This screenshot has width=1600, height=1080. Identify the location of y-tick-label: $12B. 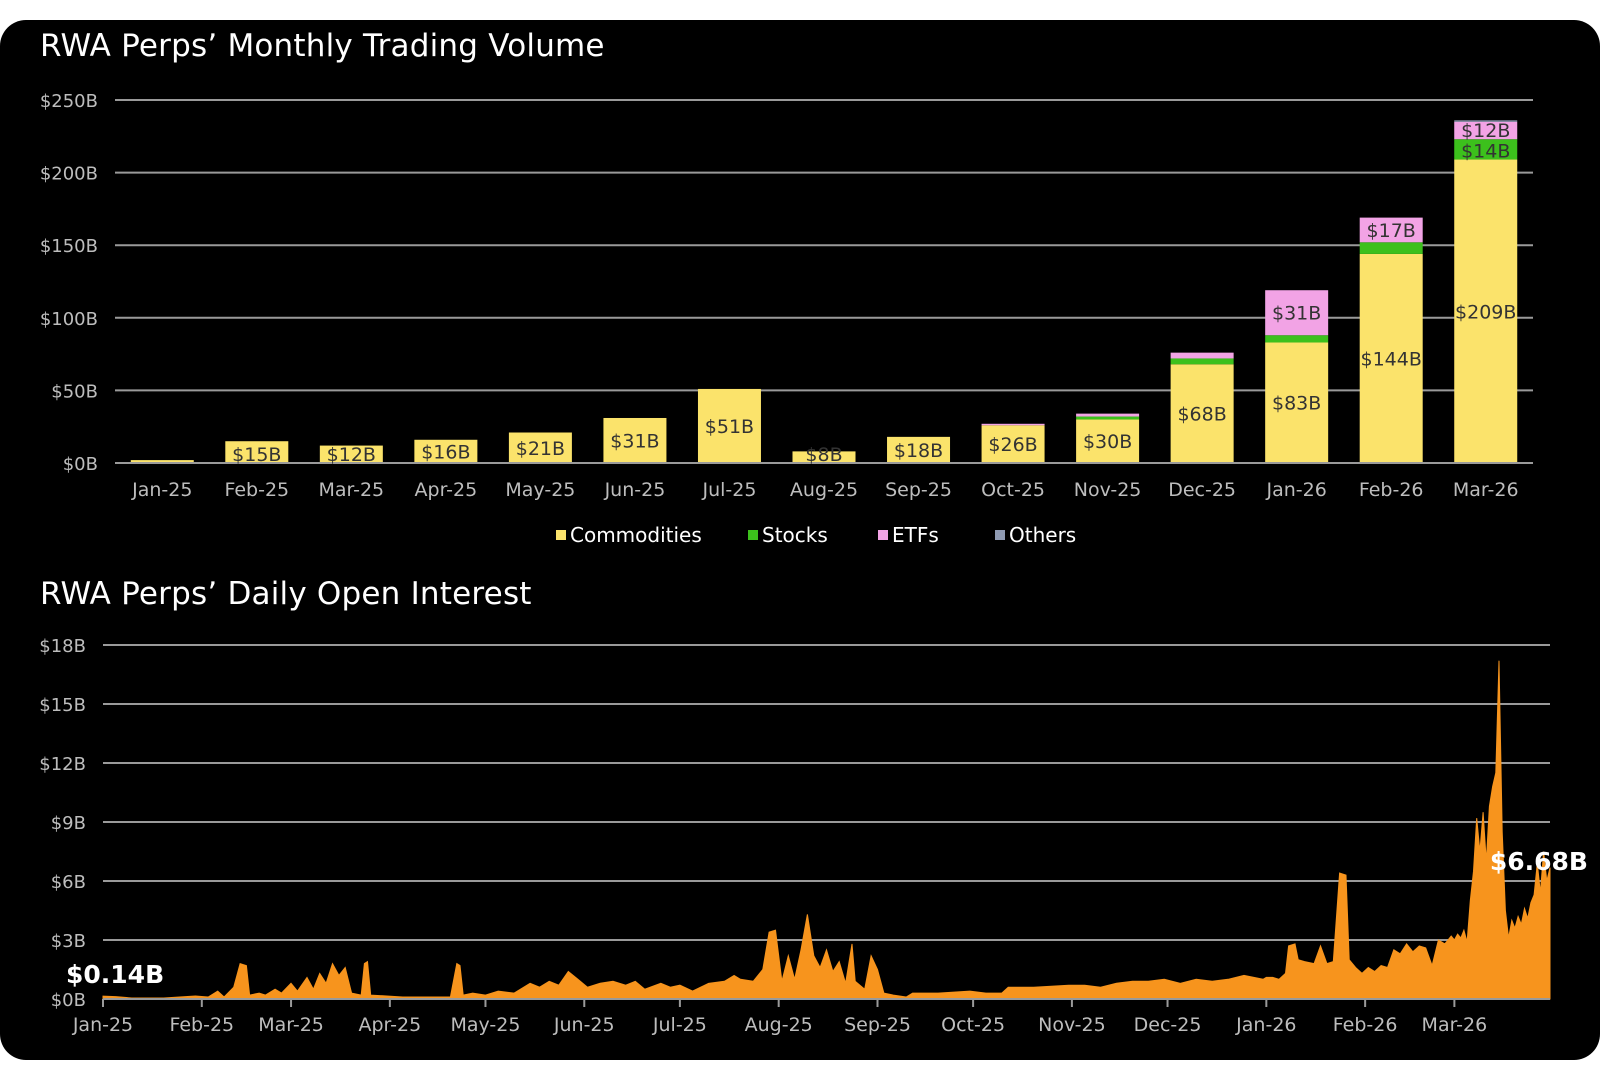
(62, 764).